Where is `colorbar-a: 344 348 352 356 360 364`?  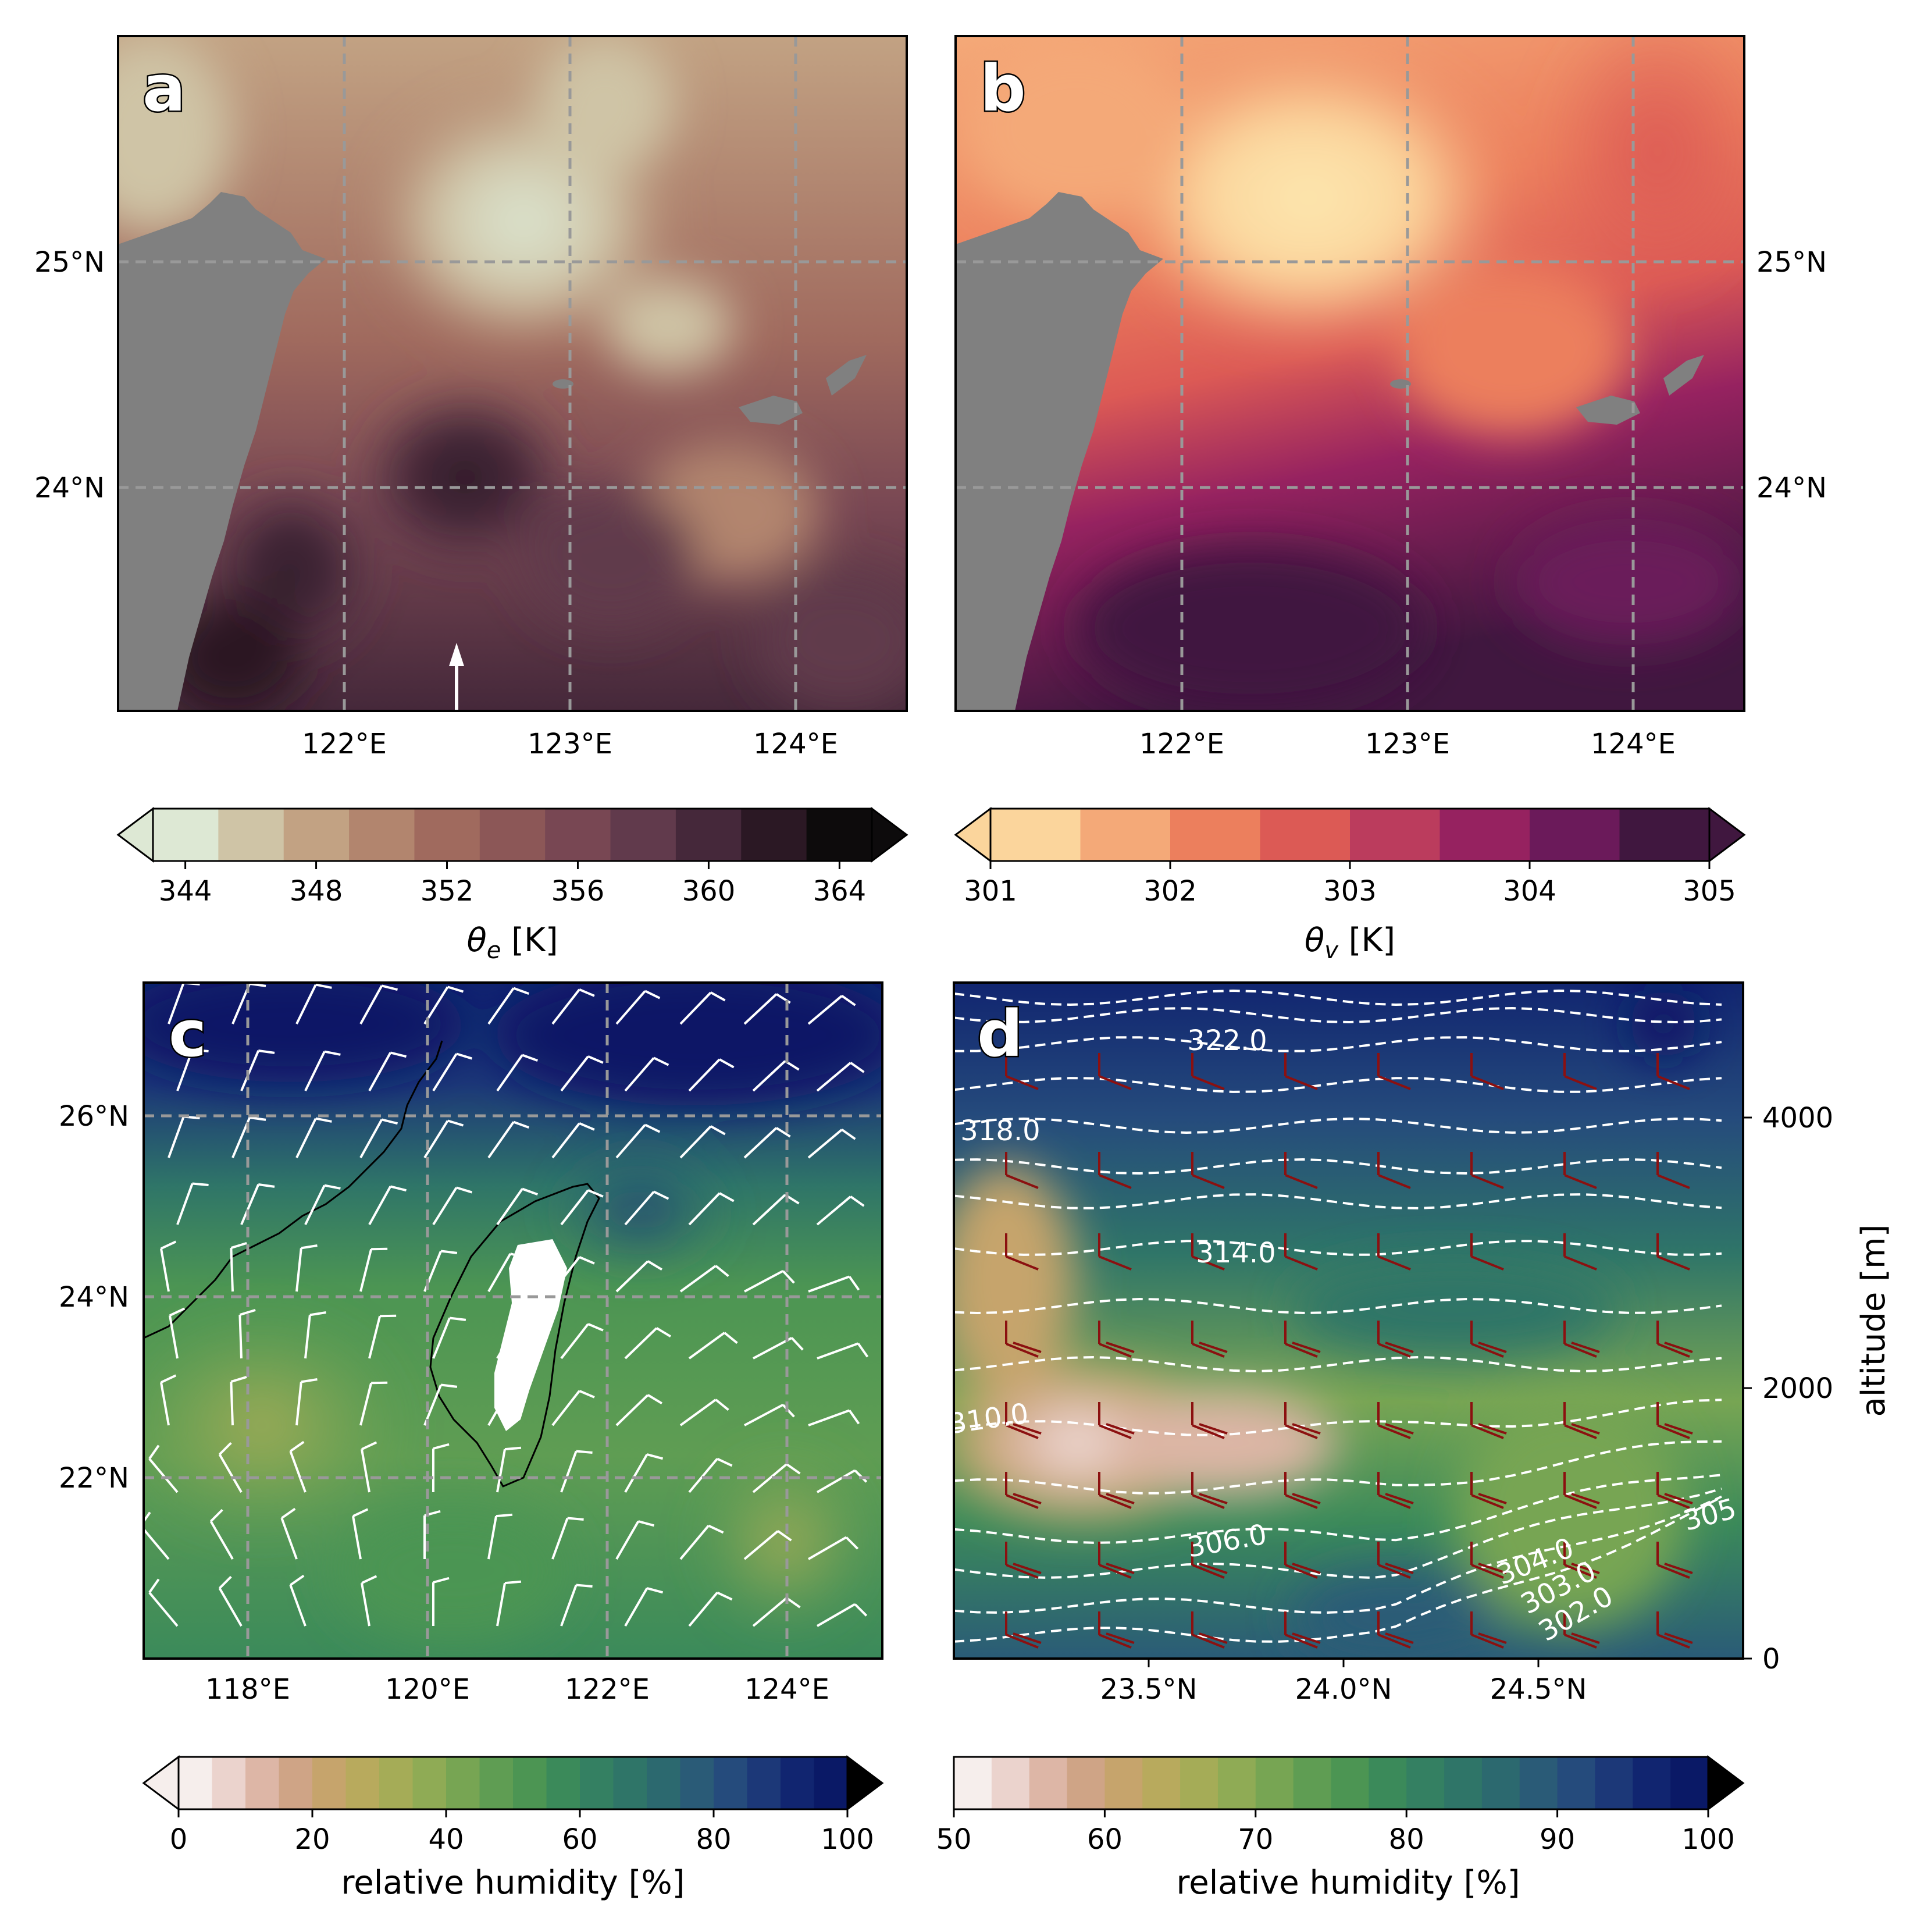
colorbar-a: 344 348 352 356 360 364 is located at coordinates (512, 857).